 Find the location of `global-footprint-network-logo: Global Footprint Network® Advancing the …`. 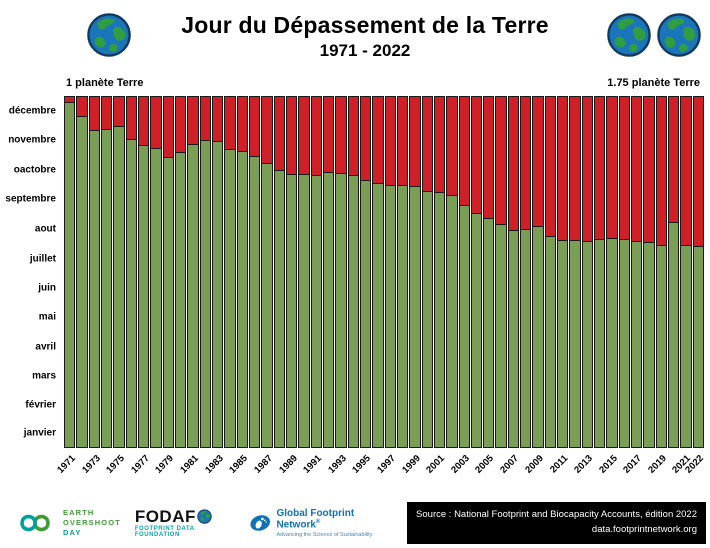

global-footprint-network-logo: Global Footprint Network® Advancing the … is located at coordinates (321, 523).